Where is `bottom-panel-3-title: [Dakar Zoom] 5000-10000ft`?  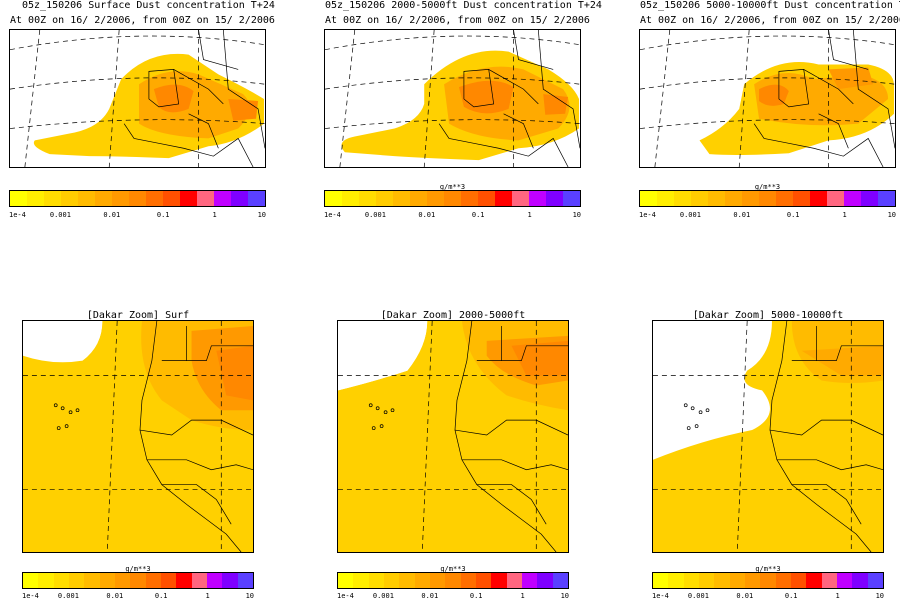
bottom-panel-3-title: [Dakar Zoom] 5000-10000ft is located at coordinates (768, 315).